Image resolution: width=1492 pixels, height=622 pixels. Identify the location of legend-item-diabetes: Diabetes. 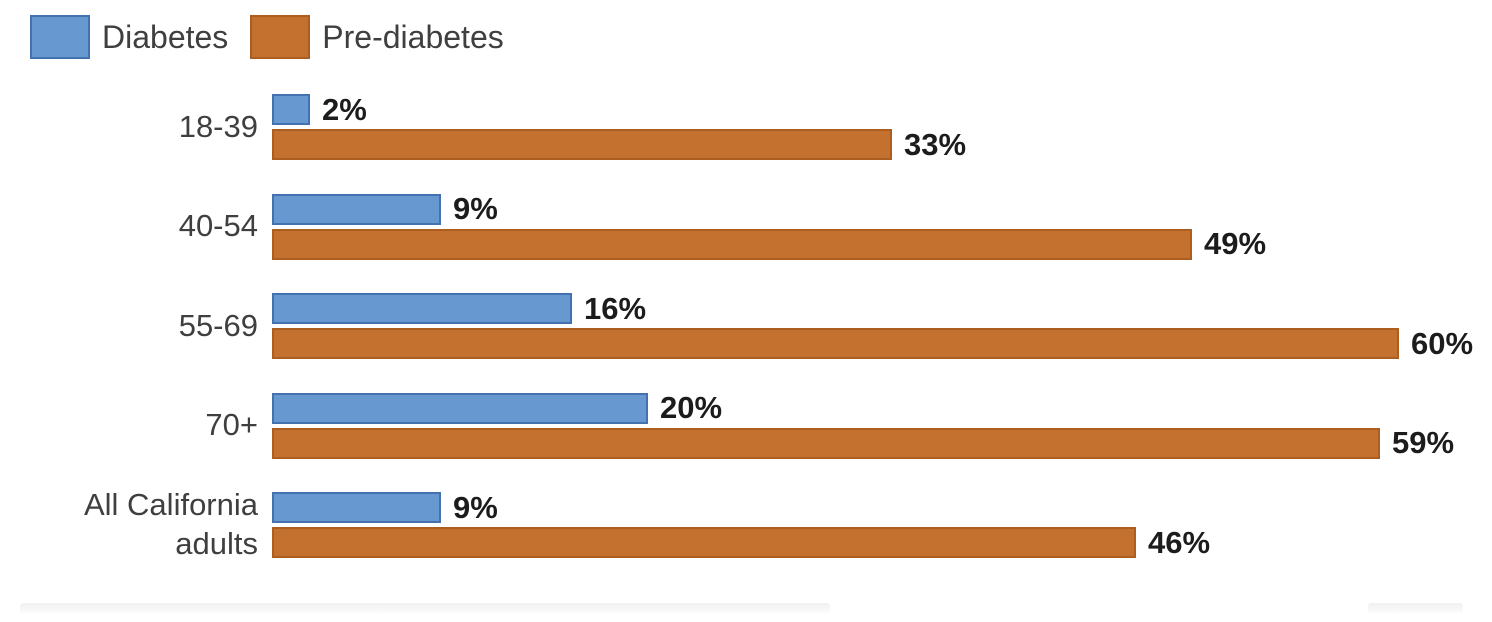
(129, 37).